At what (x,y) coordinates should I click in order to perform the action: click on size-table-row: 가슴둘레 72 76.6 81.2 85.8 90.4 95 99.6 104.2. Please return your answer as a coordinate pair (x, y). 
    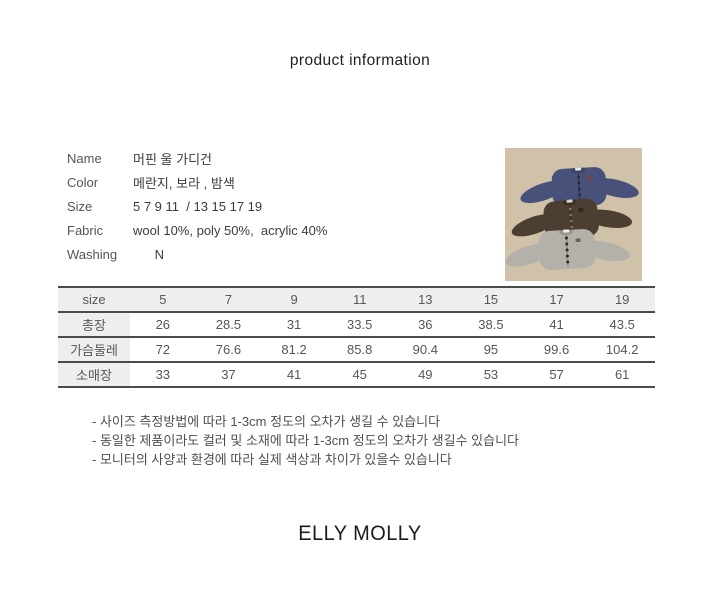
    Looking at the image, I should click on (356, 349).